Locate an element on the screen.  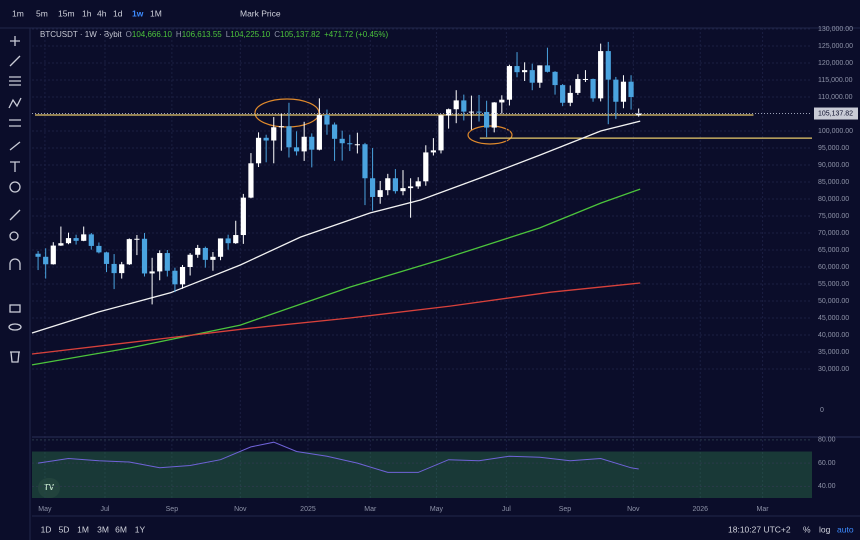
auto-toggle: auto is located at coordinates (845, 529).